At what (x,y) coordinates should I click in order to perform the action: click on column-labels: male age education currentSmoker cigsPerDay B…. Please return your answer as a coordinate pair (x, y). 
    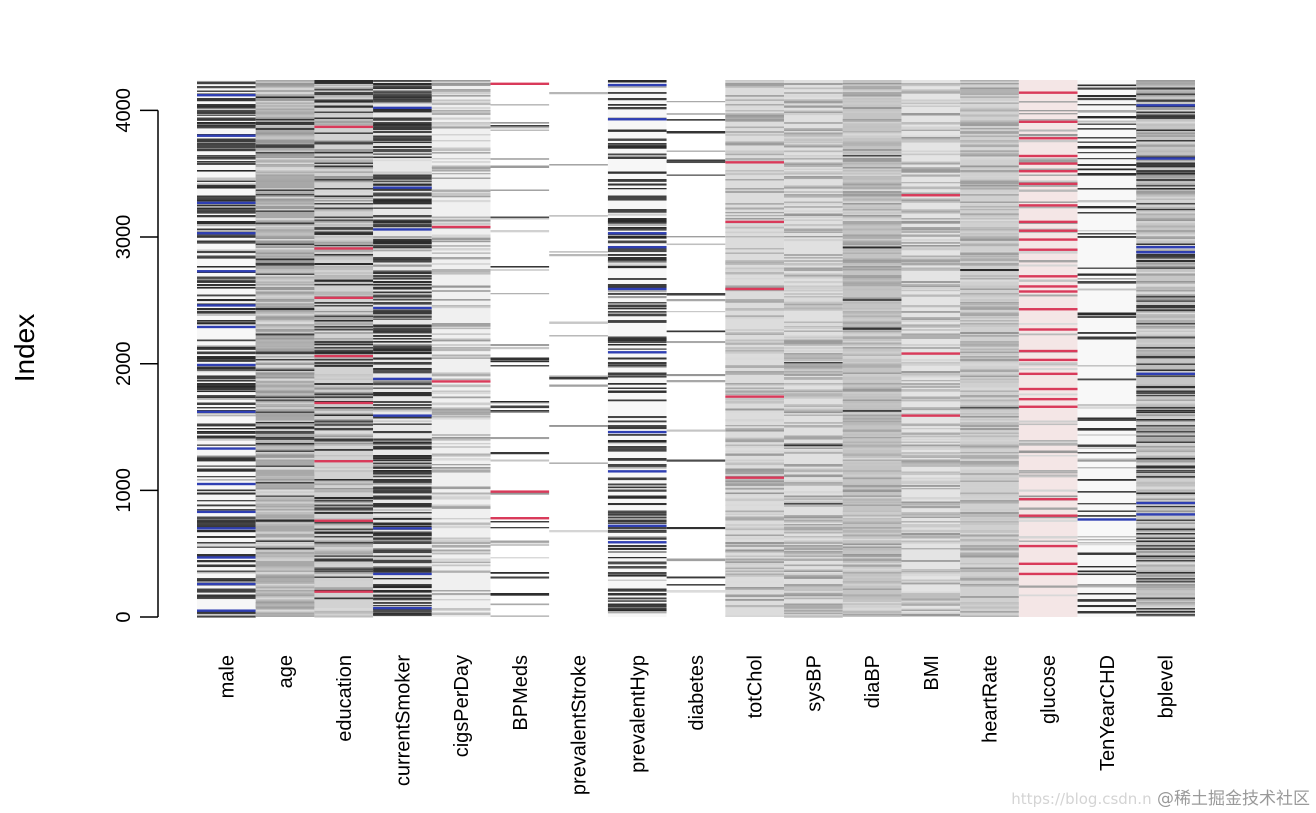
    Looking at the image, I should click on (696, 725).